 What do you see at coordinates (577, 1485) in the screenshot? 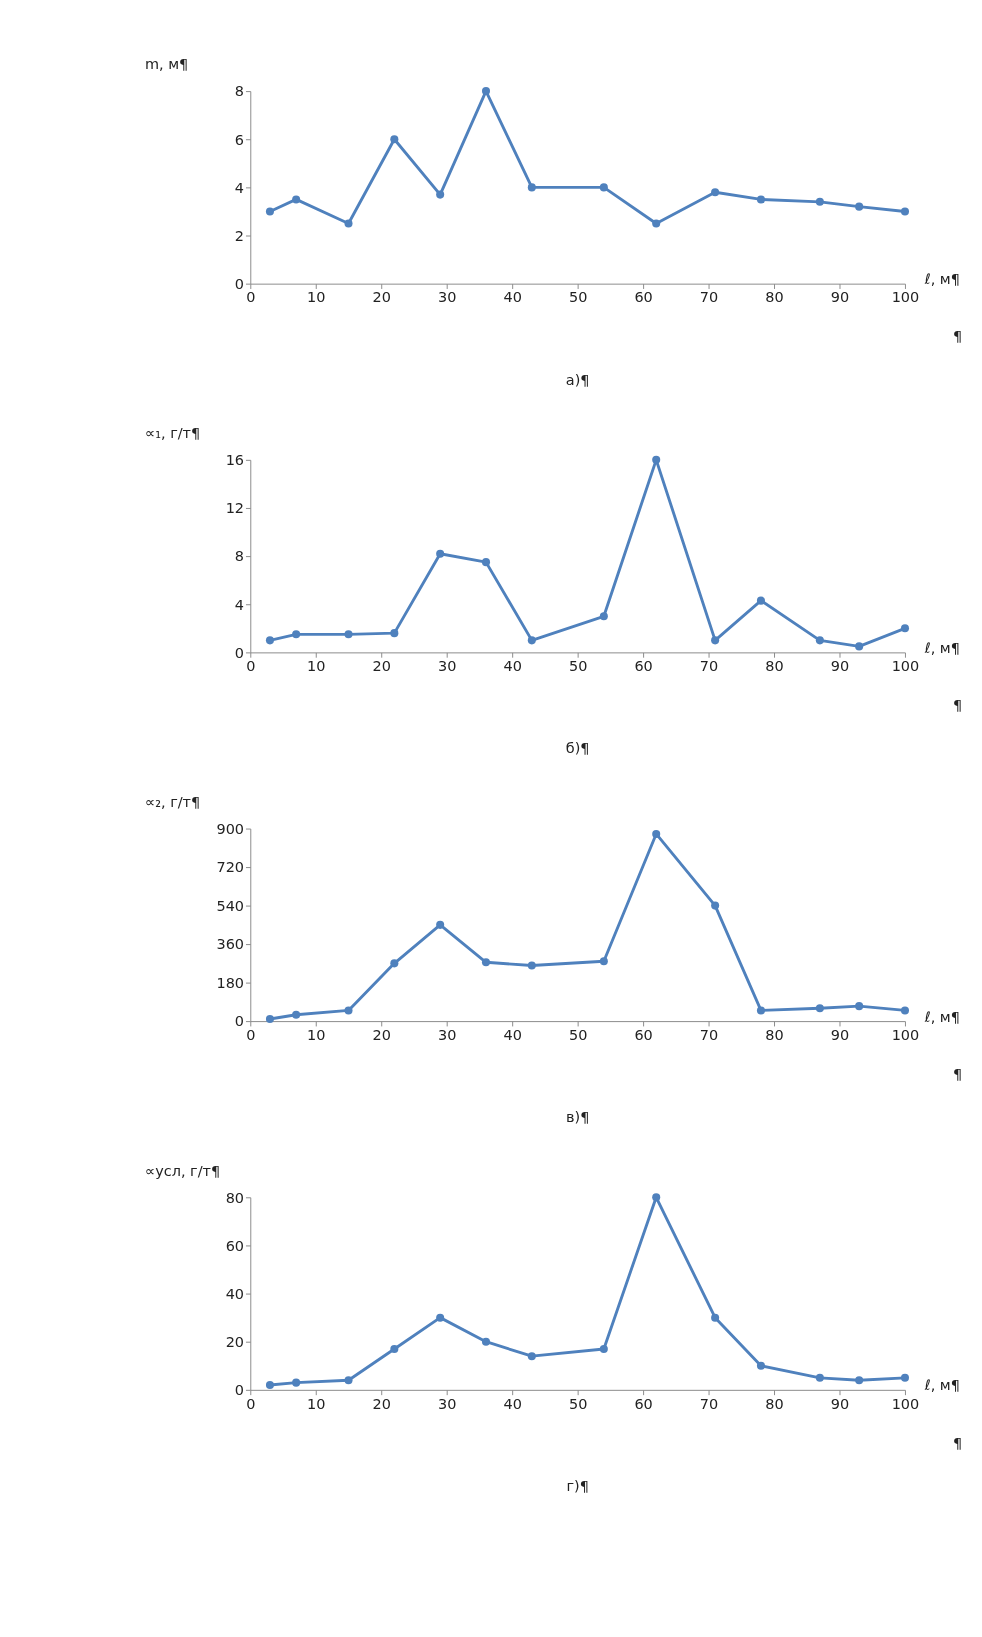
I see `text: г)¶` at bounding box center [577, 1485].